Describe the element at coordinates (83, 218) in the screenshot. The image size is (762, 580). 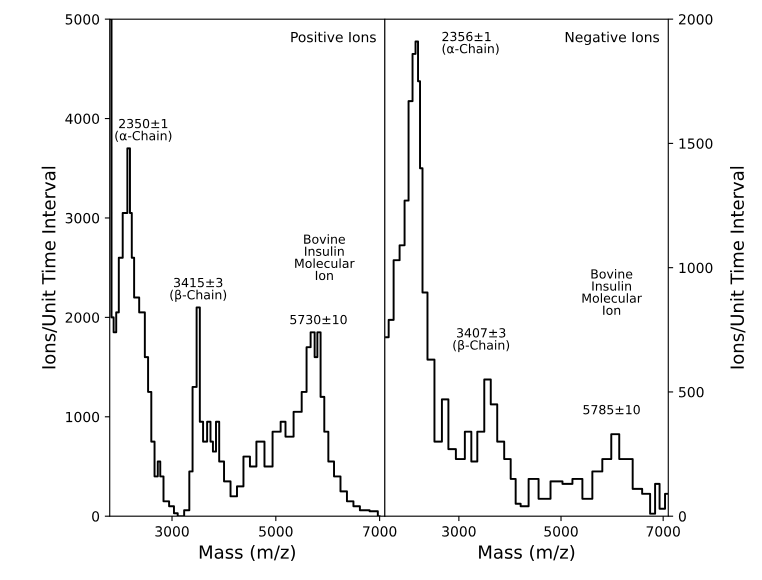
I see `y-tick-label: 3000` at that location.